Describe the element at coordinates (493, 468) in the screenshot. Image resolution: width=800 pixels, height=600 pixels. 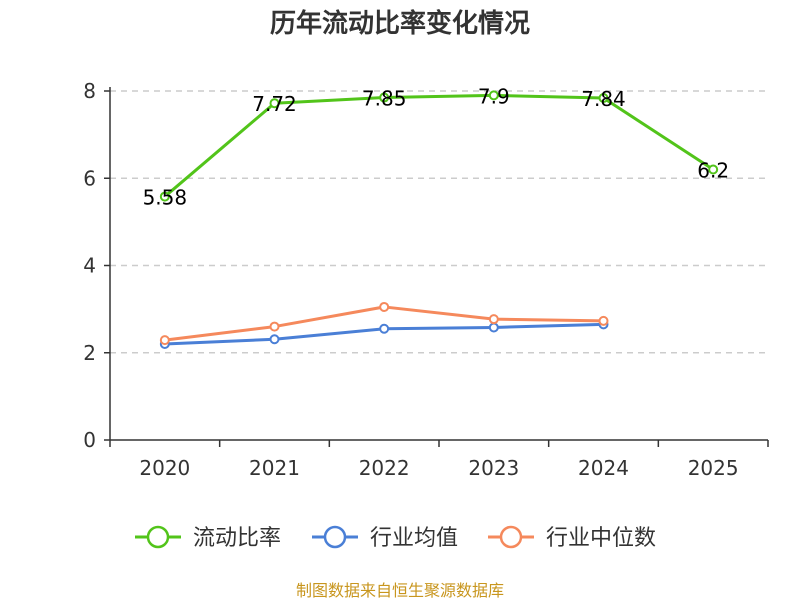
I see `x-tick-label: 2023` at that location.